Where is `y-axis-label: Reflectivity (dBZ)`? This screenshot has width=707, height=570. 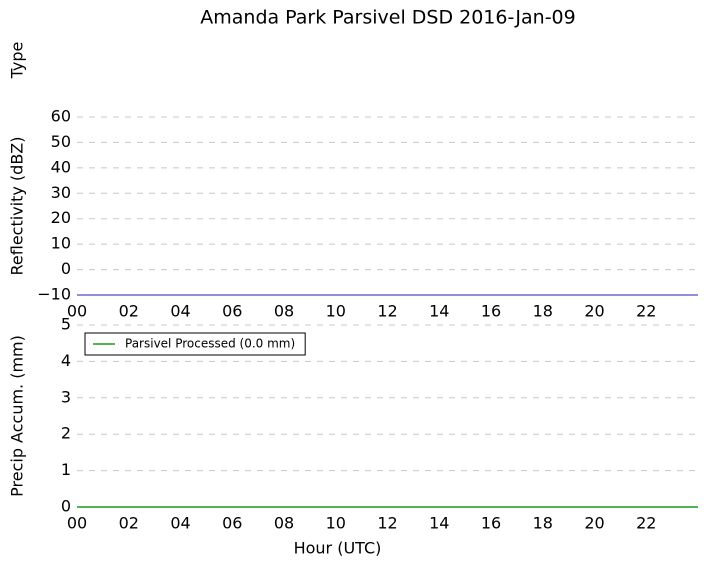
y-axis-label: Reflectivity (dBZ) is located at coordinates (17, 206).